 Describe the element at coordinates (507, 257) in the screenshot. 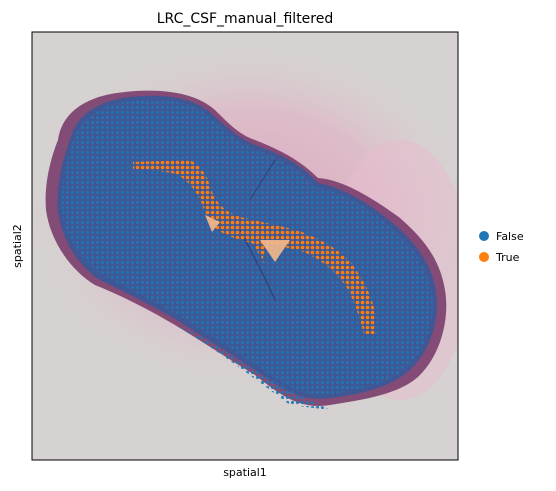

I see `legend-label-true: True` at that location.